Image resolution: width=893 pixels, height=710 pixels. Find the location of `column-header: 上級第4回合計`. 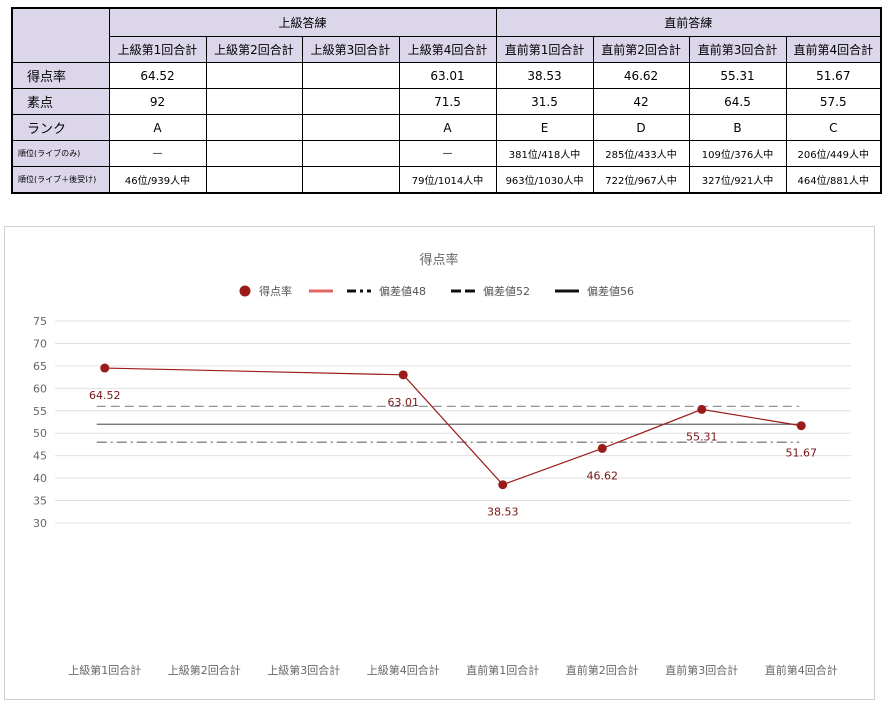

column-header: 上級第4回合計 is located at coordinates (447, 49).